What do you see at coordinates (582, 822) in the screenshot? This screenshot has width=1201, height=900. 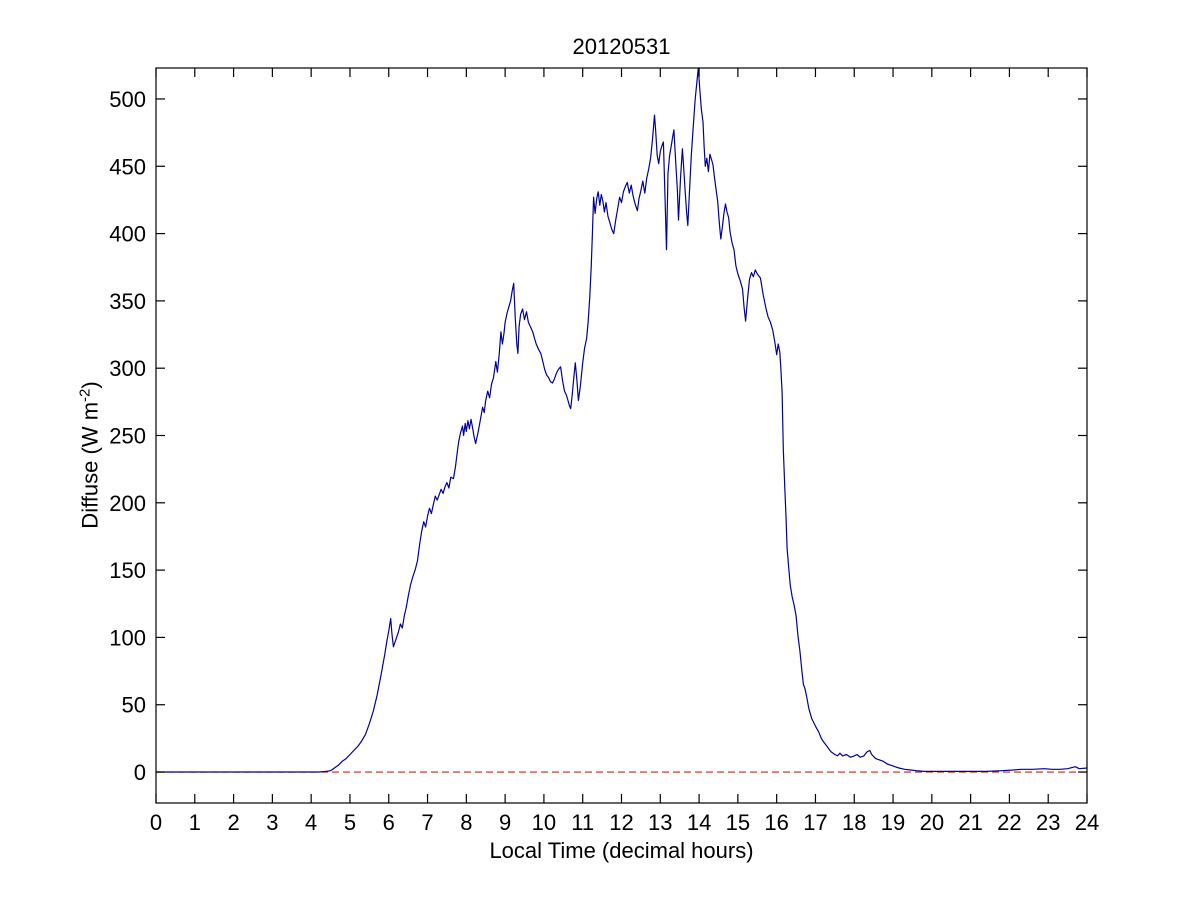 I see `x-tick-label: 11` at bounding box center [582, 822].